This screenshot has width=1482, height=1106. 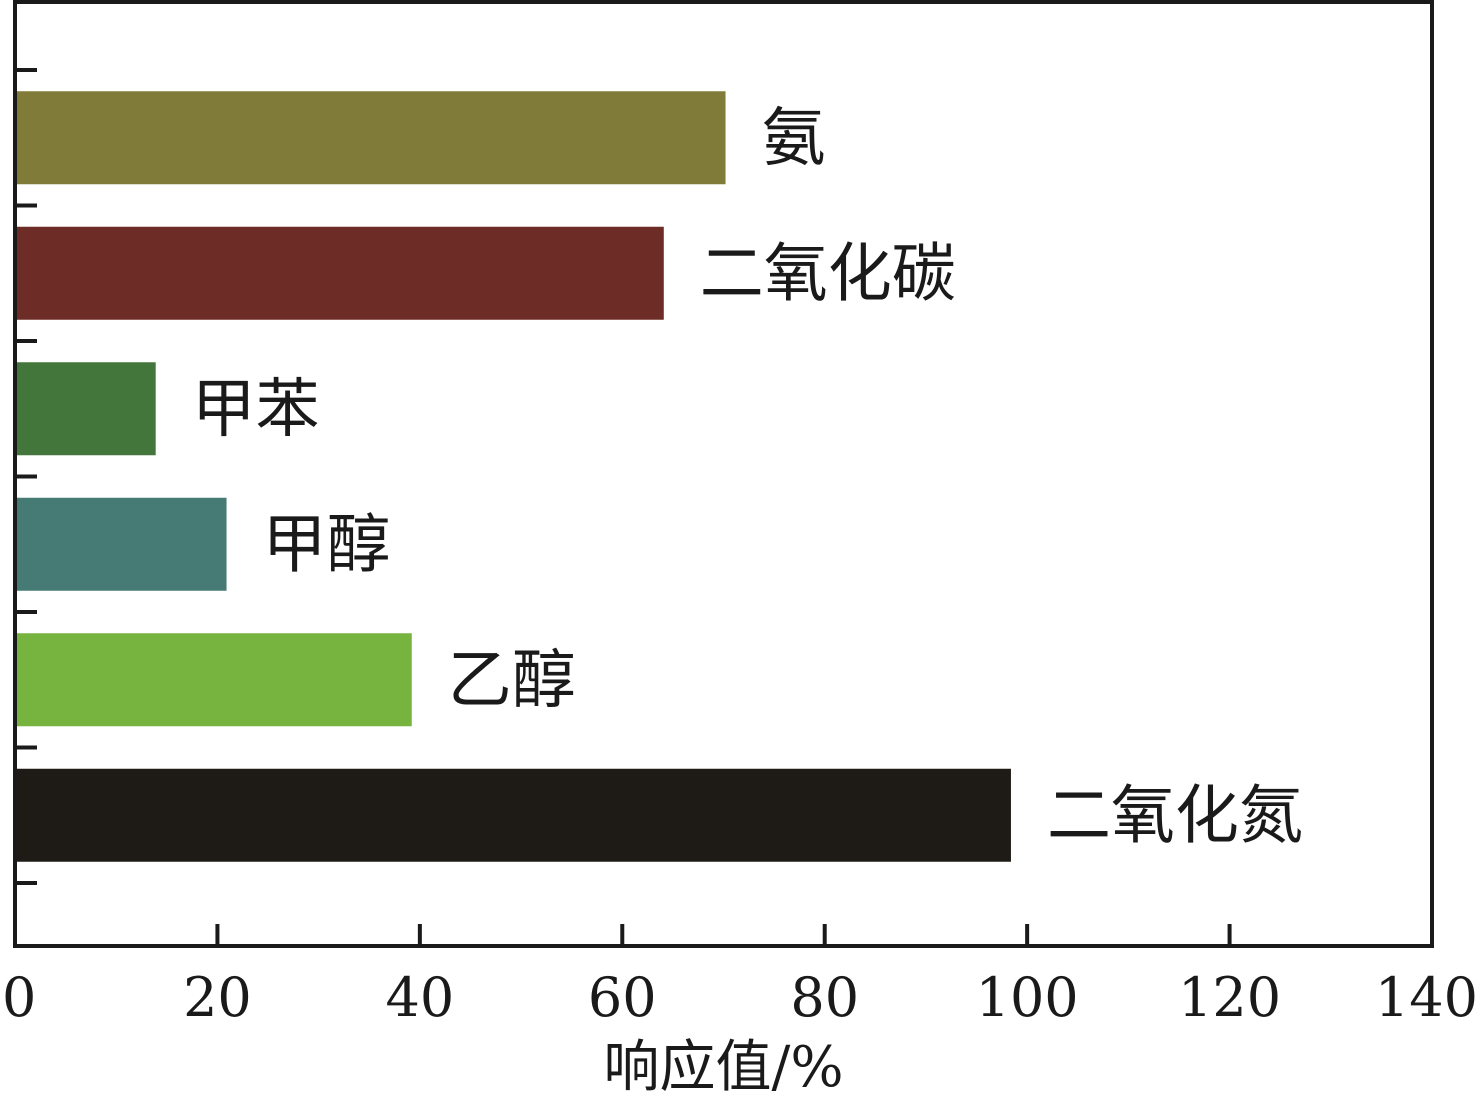 What do you see at coordinates (723, 1067) in the screenshot?
I see `x-axis-title: 响应值/%` at bounding box center [723, 1067].